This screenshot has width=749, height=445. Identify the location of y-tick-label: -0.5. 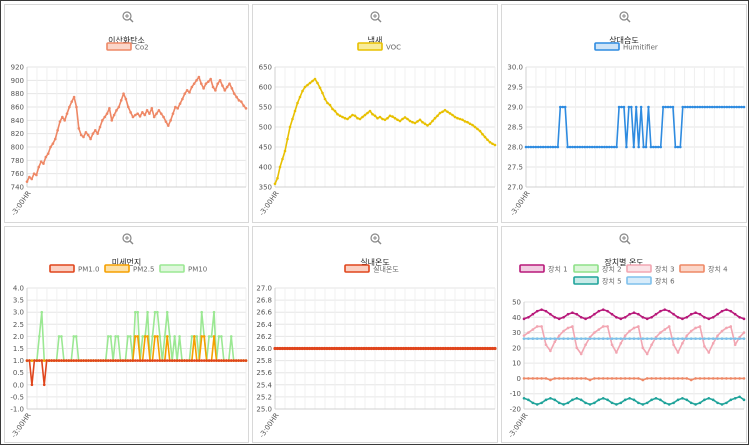
(17, 397).